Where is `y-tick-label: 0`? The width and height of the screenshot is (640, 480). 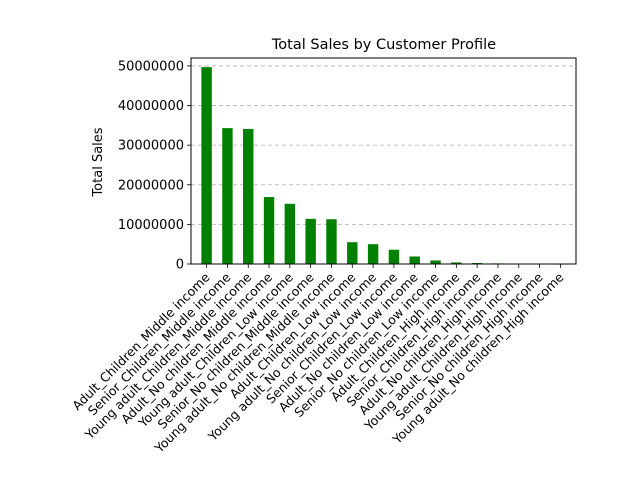
y-tick-label: 0 is located at coordinates (180, 265).